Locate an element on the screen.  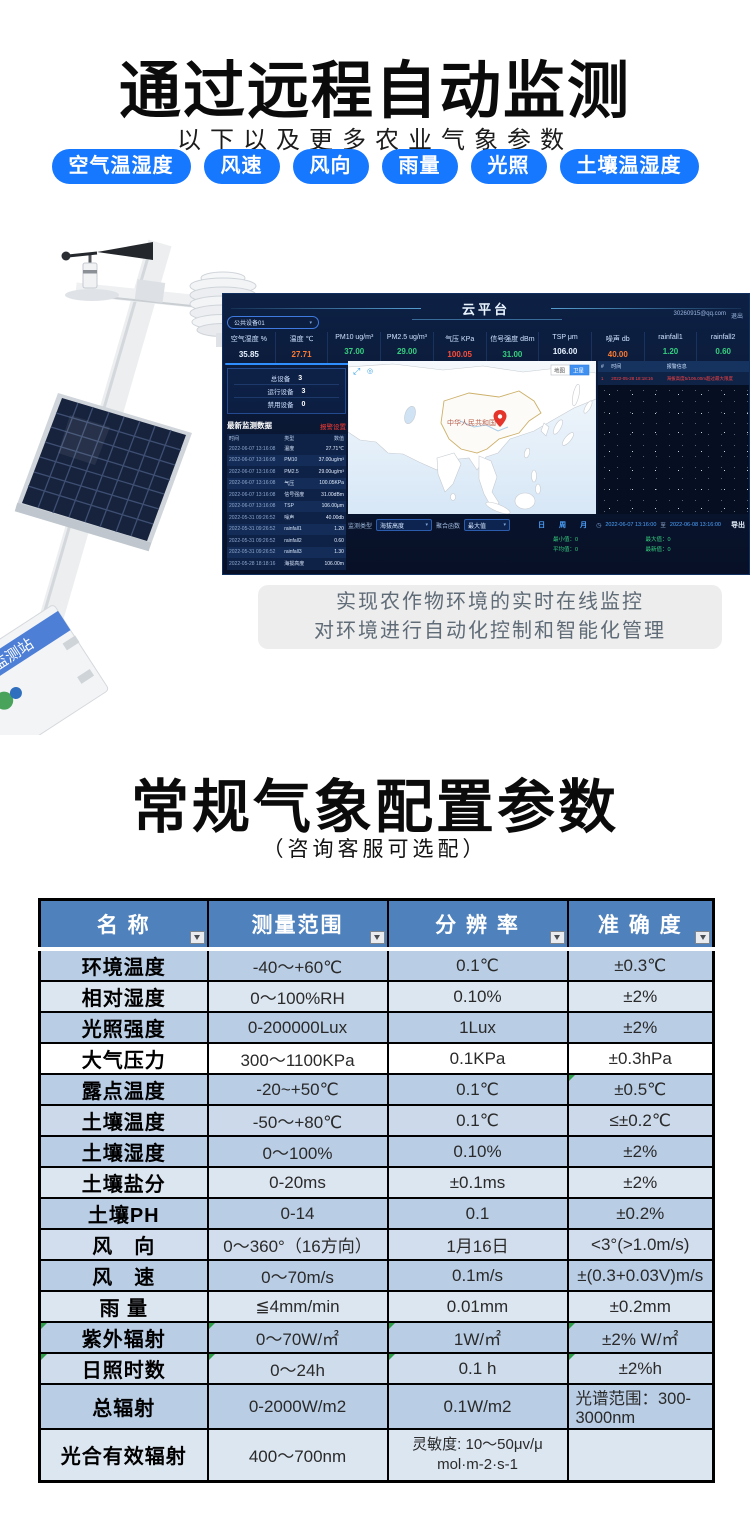
latest-row: 2022-05-31 09:26:52 rainfall3 1.30 is located at coordinates (286, 552).